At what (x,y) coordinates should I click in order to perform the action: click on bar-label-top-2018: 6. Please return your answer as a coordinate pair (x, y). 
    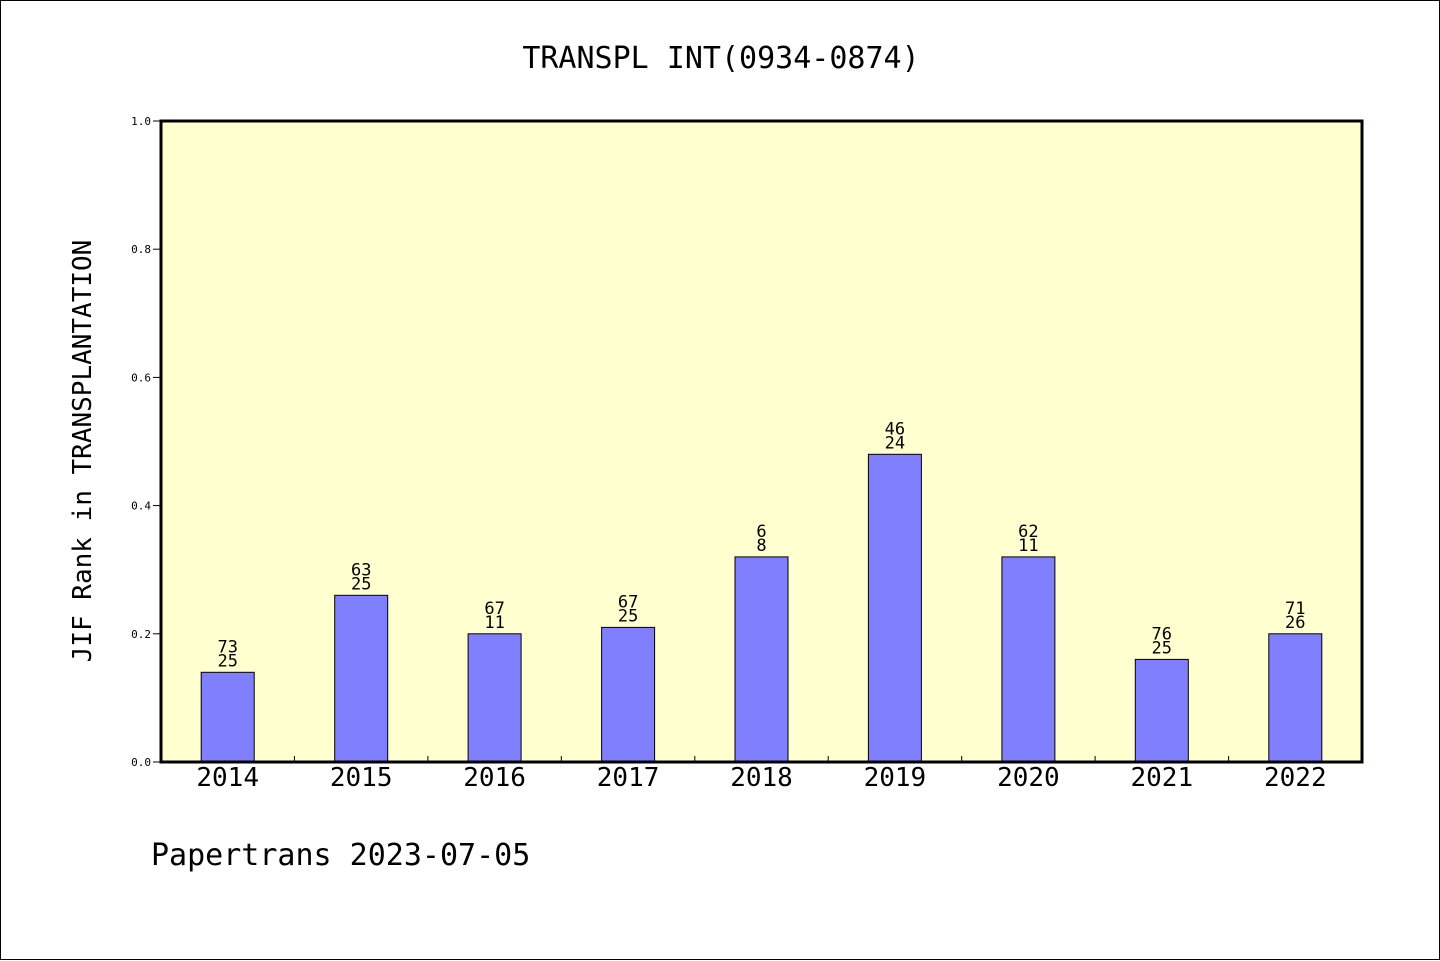
    Looking at the image, I should click on (761, 532).